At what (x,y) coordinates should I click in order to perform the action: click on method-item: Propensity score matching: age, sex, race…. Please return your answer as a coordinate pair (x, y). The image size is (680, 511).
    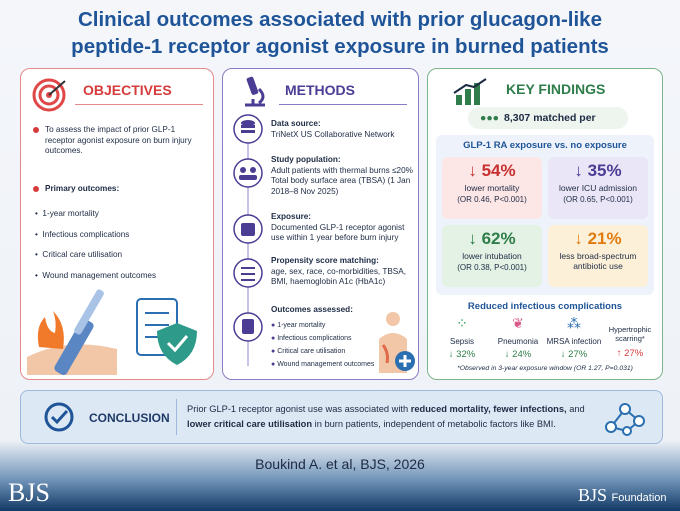
    Looking at the image, I should click on (343, 272).